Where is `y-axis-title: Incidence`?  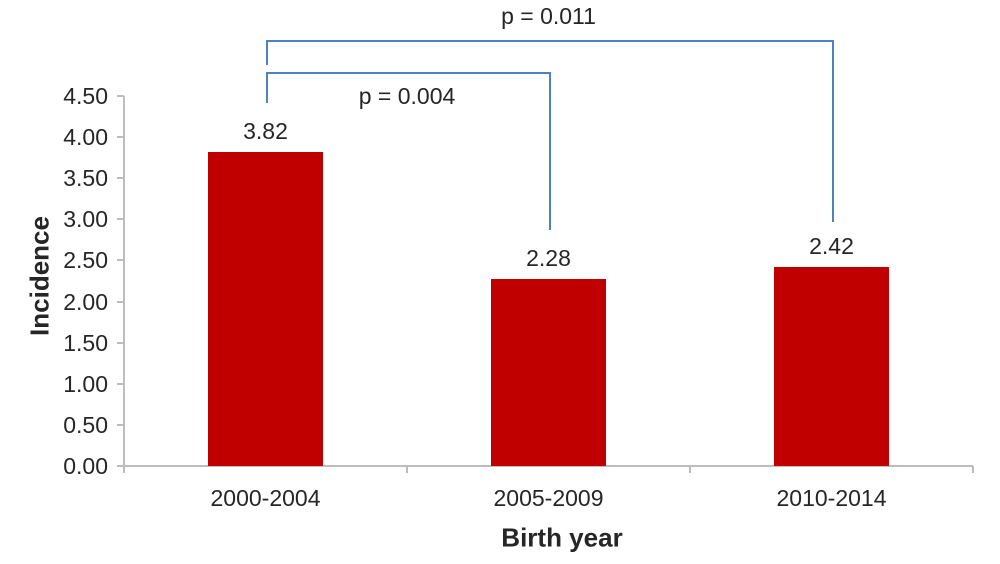
y-axis-title: Incidence is located at coordinates (39, 276).